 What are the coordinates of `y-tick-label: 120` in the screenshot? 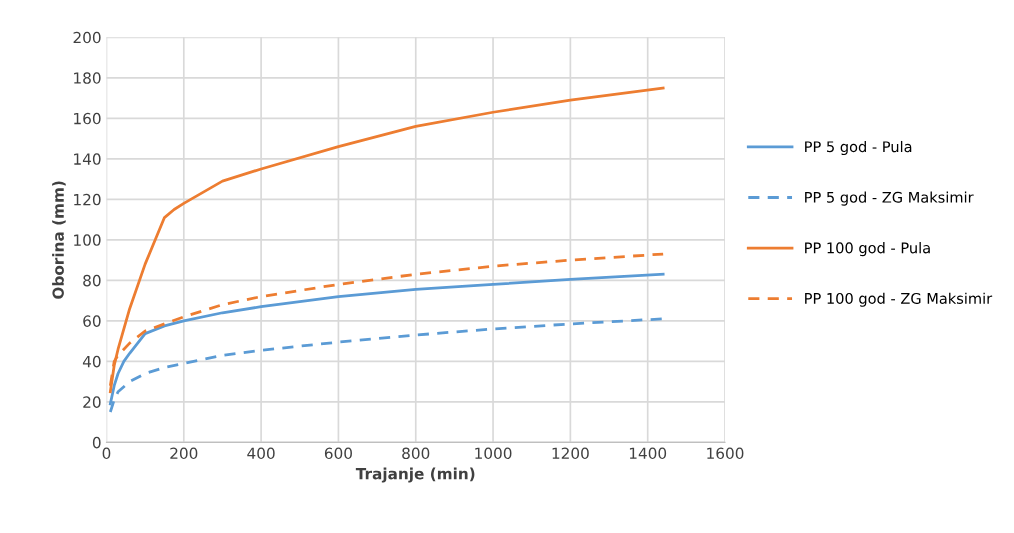 It's located at (87, 199).